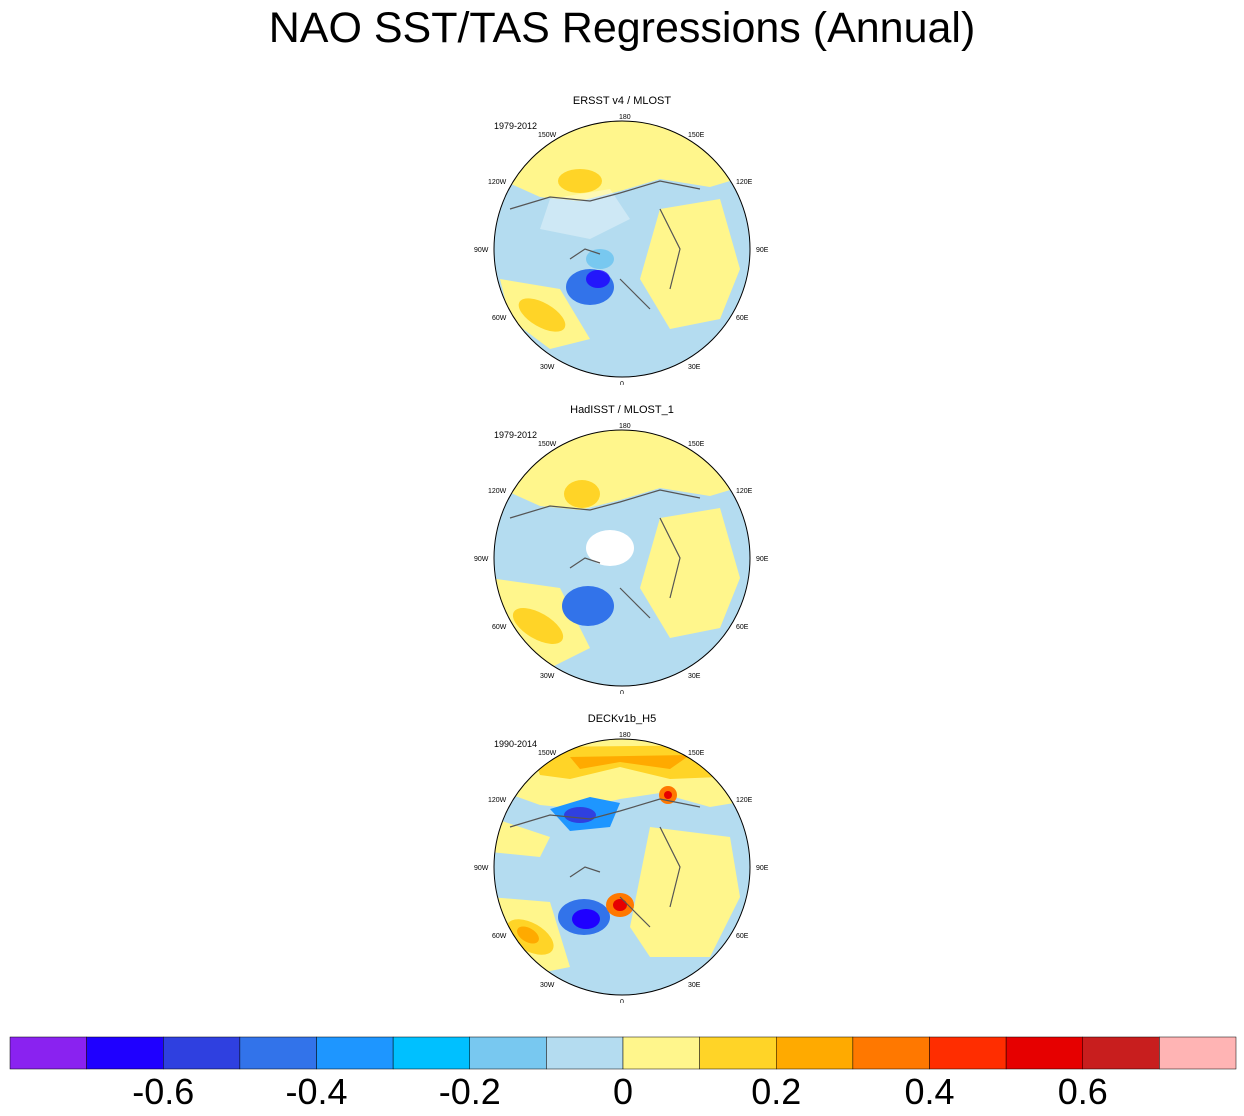  Describe the element at coordinates (580, 815) in the screenshot. I see `field-alaska-core` at that location.